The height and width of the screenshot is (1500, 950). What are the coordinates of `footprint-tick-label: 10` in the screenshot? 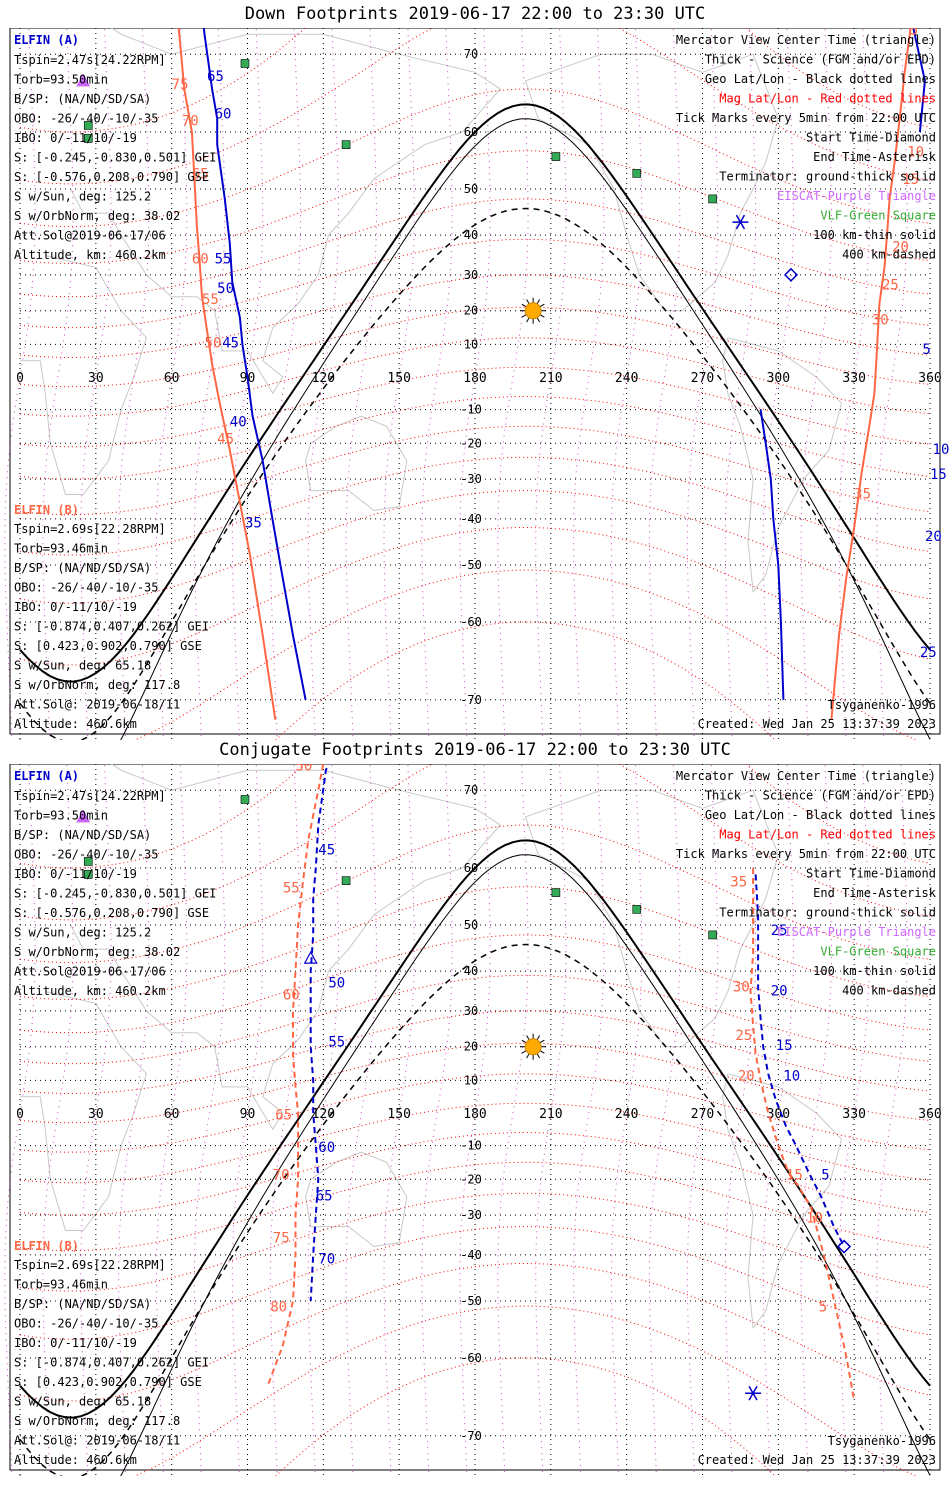 It's located at (915, 153).